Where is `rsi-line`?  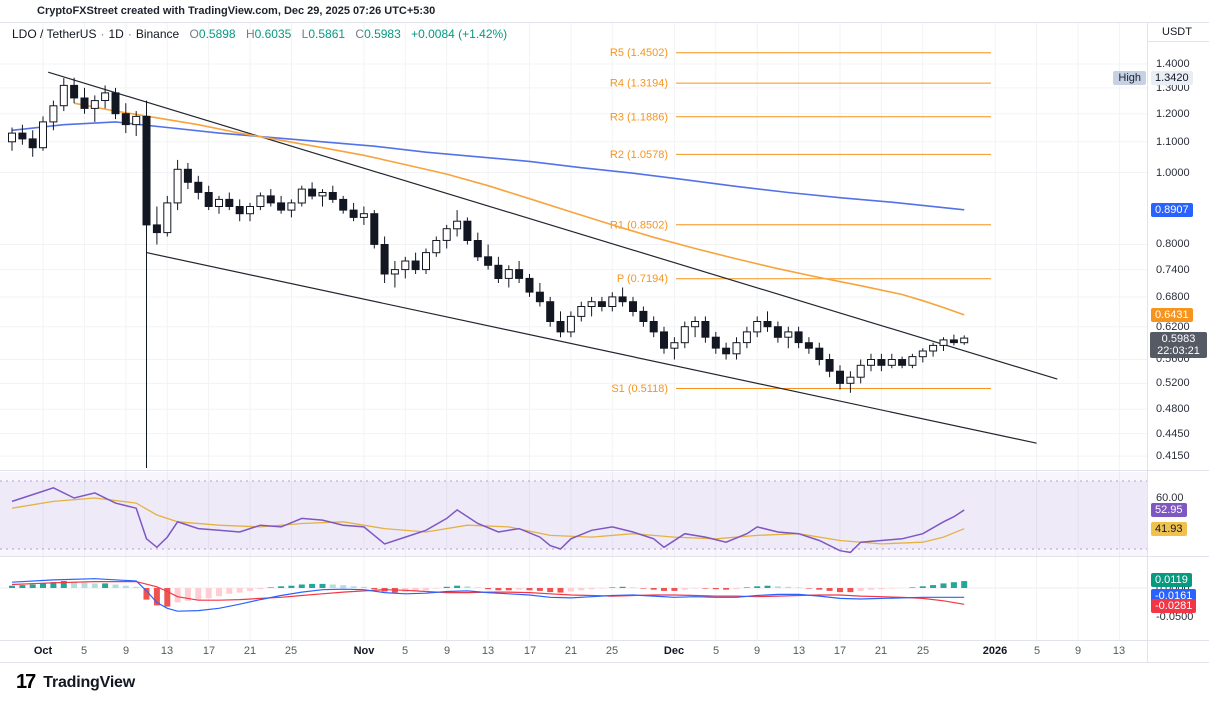
rsi-line is located at coordinates (488, 520).